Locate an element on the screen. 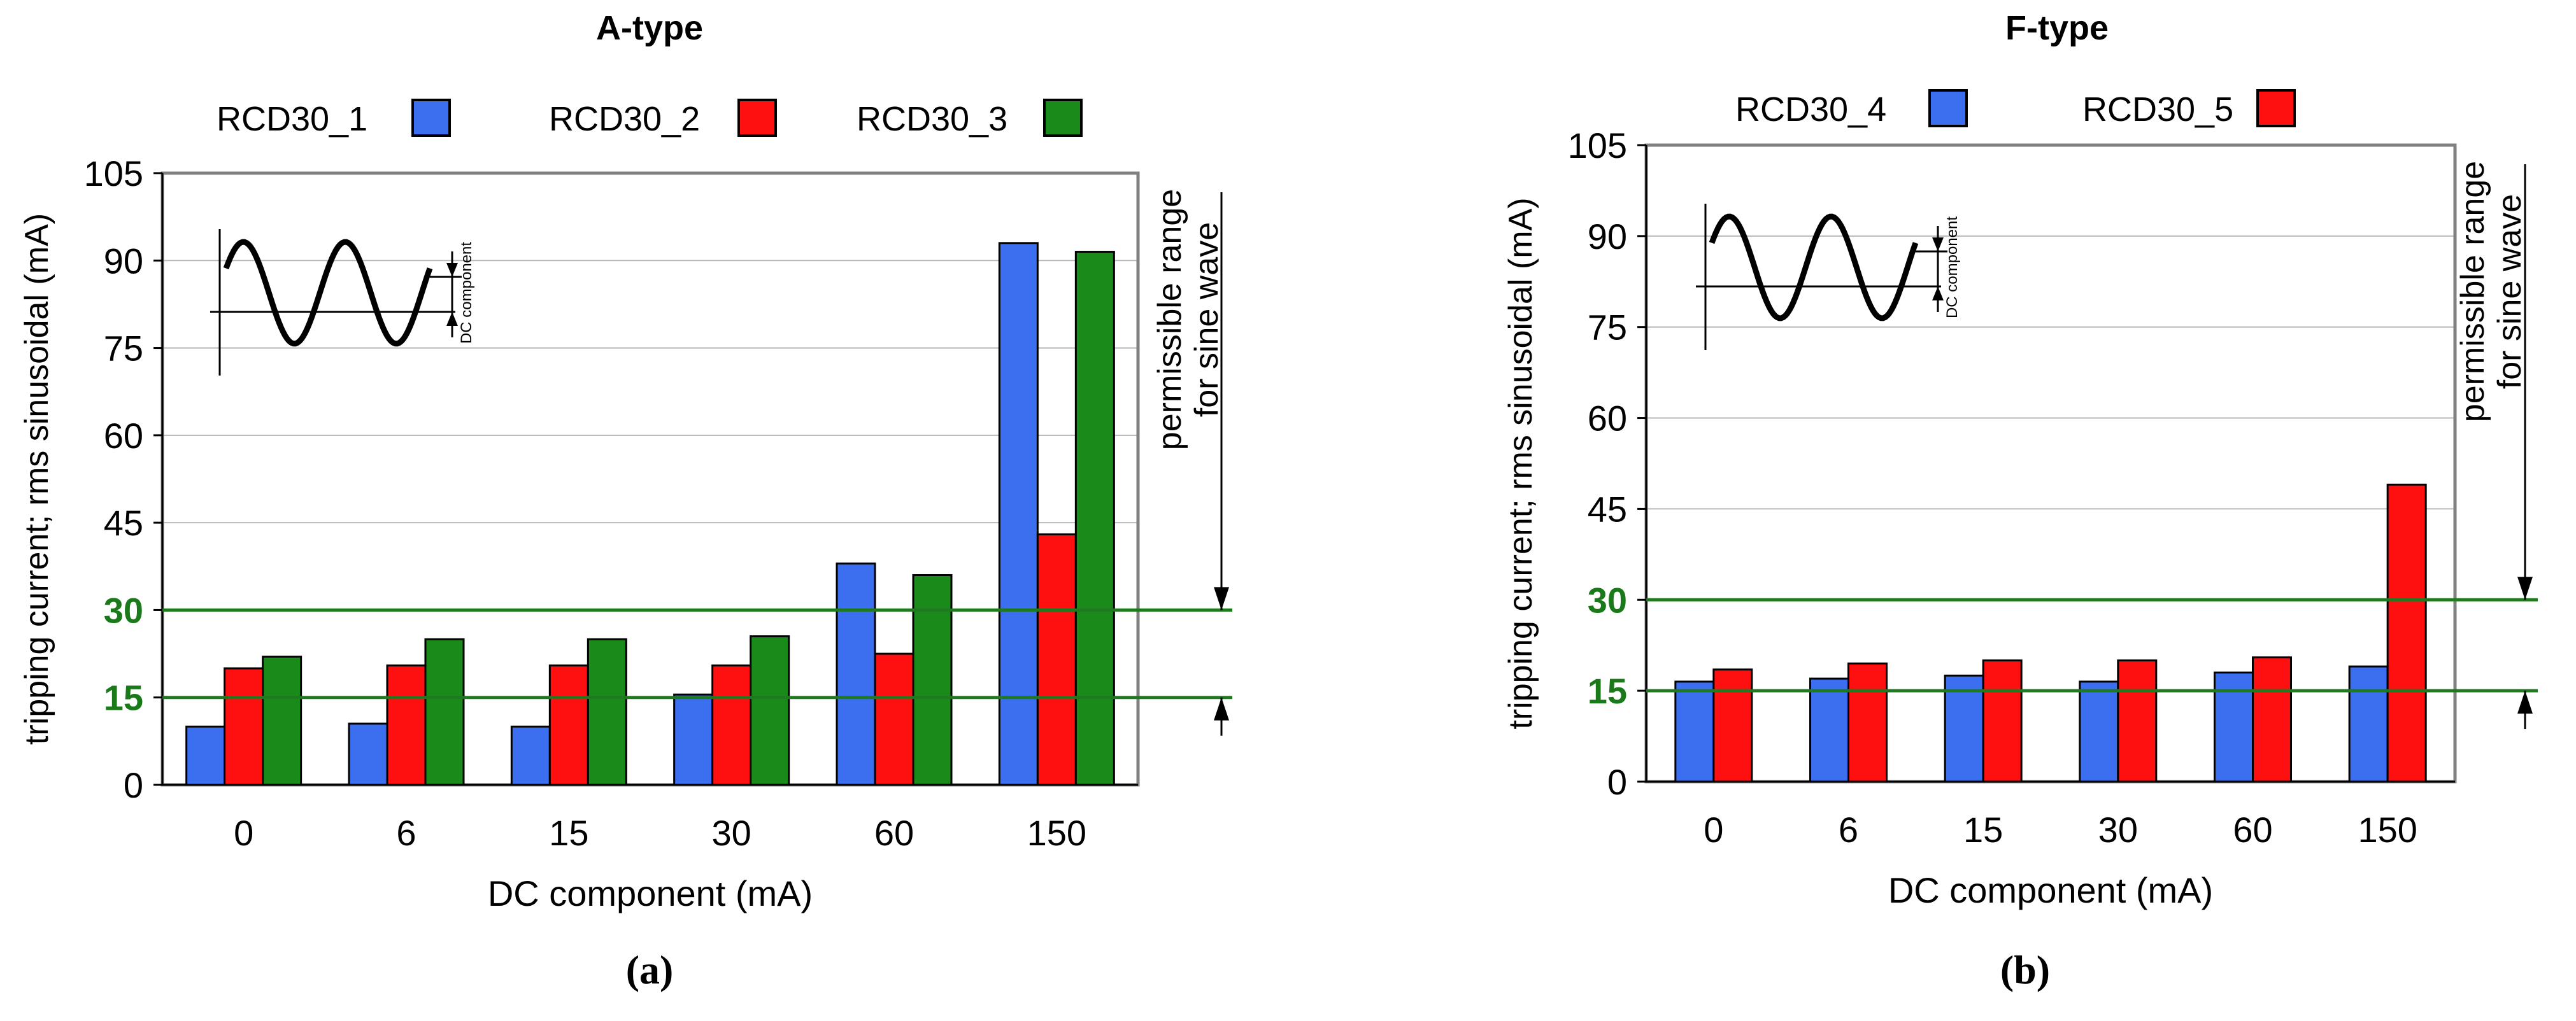 The width and height of the screenshot is (2576, 1021). legend-label: RCD30_4 is located at coordinates (1811, 109).